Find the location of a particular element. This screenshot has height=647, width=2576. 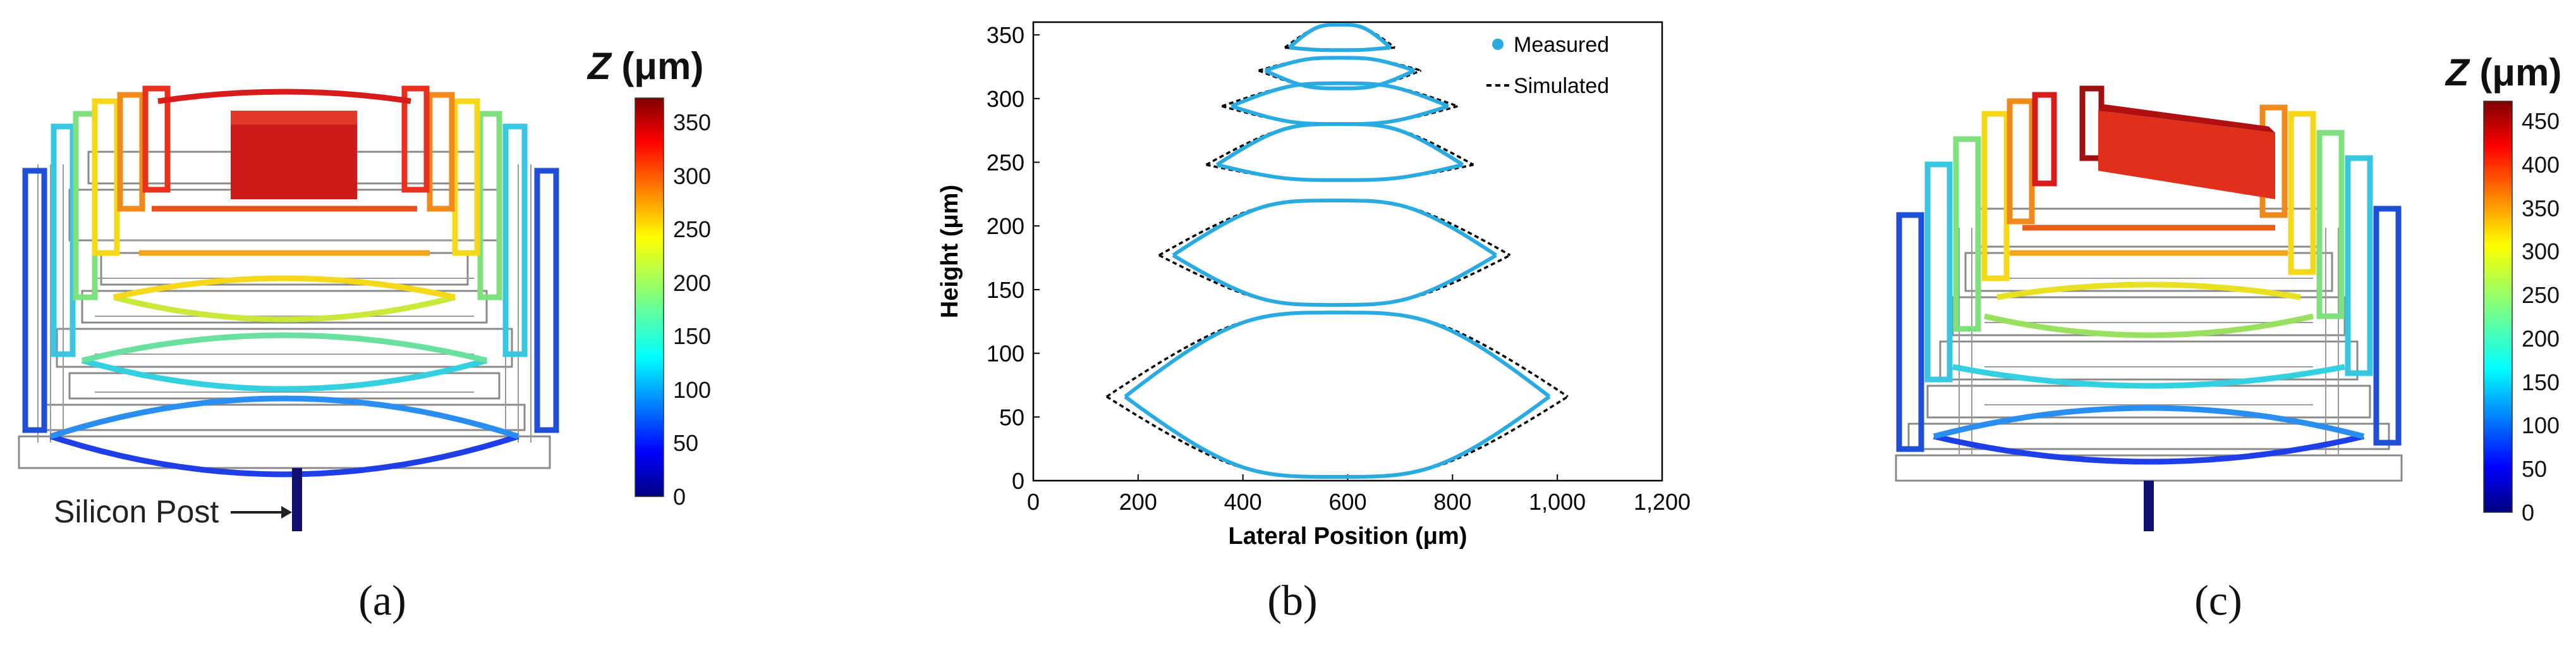

colorbar-c-tick-150: 150 is located at coordinates (2541, 382).